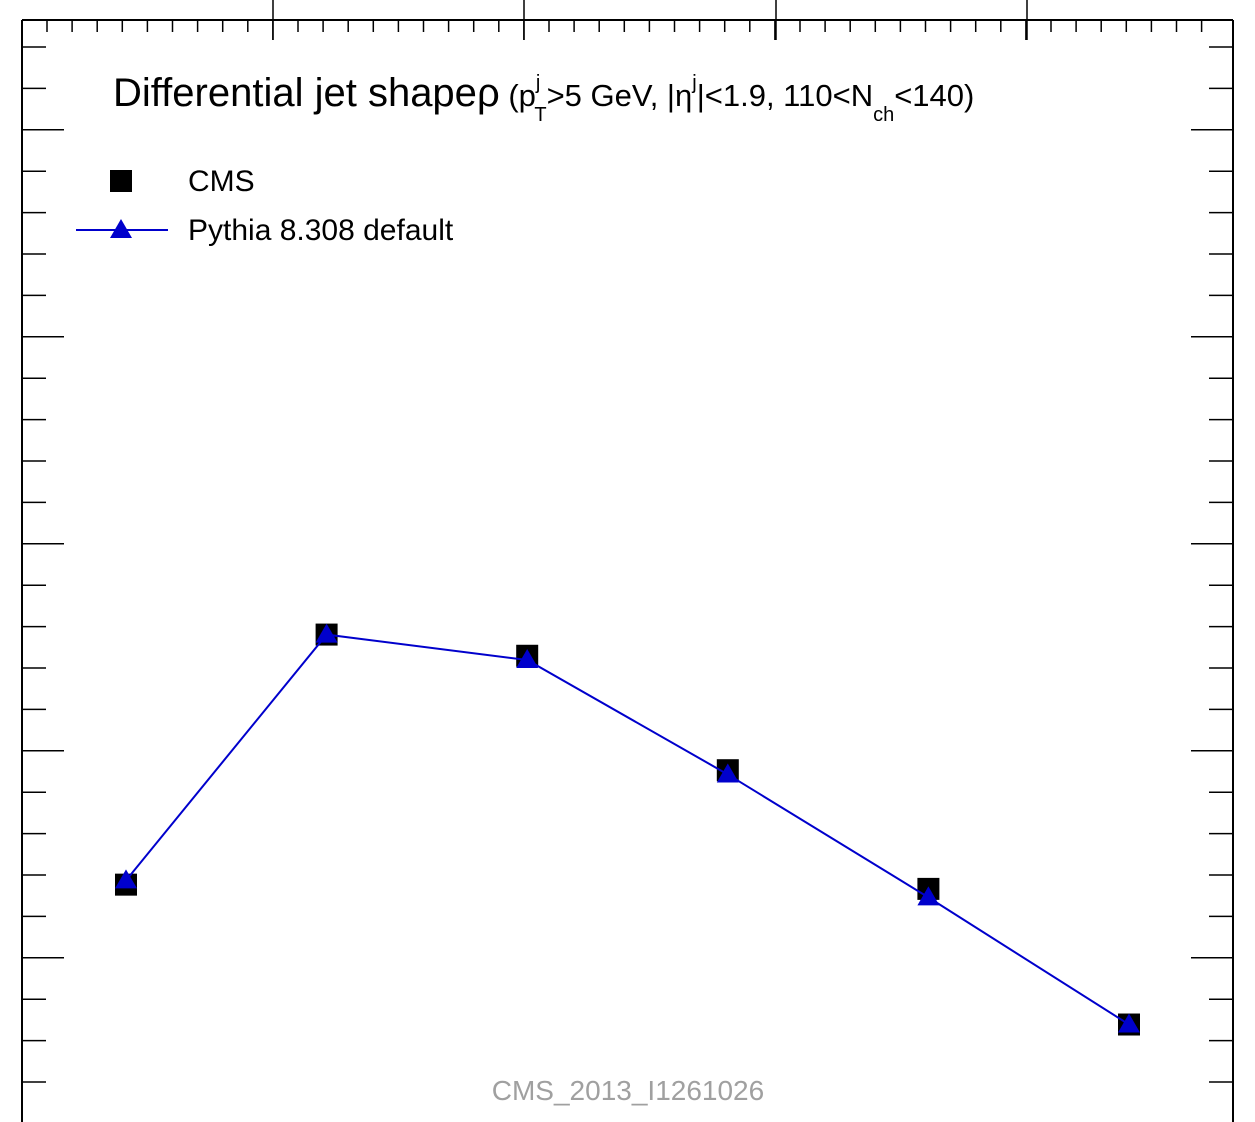 The width and height of the screenshot is (1255, 1122). What do you see at coordinates (121, 228) in the screenshot?
I see `legend-pythia-marker` at bounding box center [121, 228].